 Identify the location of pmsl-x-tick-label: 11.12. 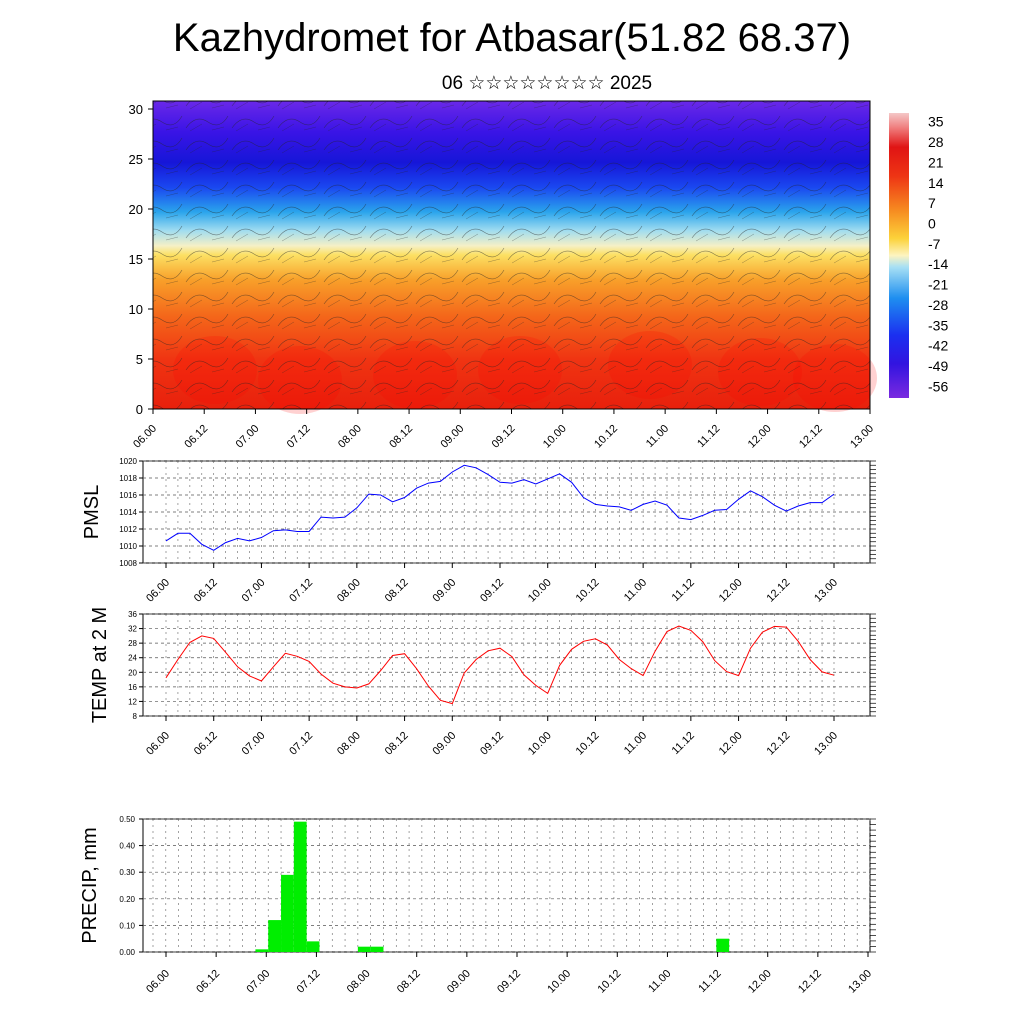
(683, 590).